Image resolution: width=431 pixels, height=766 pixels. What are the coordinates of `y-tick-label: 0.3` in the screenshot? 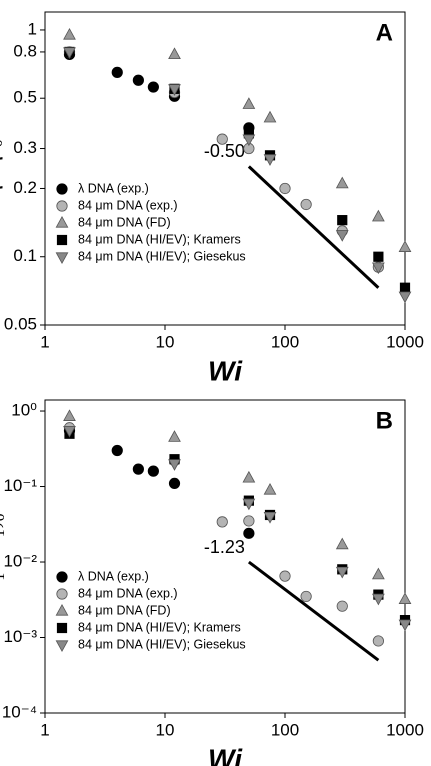 It's located at (25, 147).